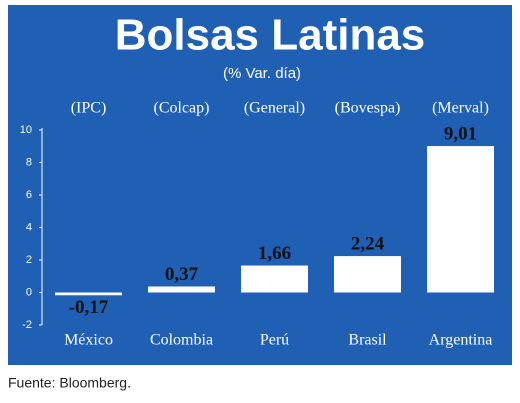 Image resolution: width=520 pixels, height=403 pixels. I want to click on y-tick-label: -2, so click(27, 325).